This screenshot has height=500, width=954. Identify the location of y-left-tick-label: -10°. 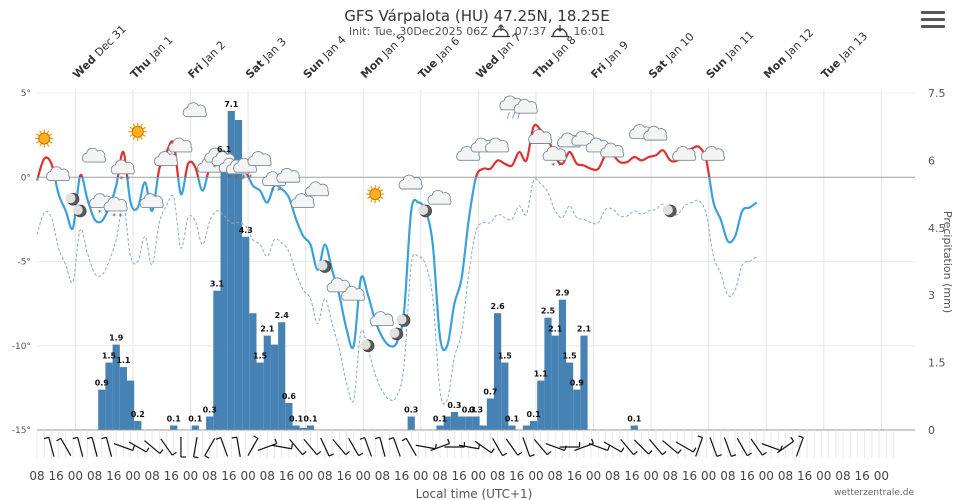
(21, 347).